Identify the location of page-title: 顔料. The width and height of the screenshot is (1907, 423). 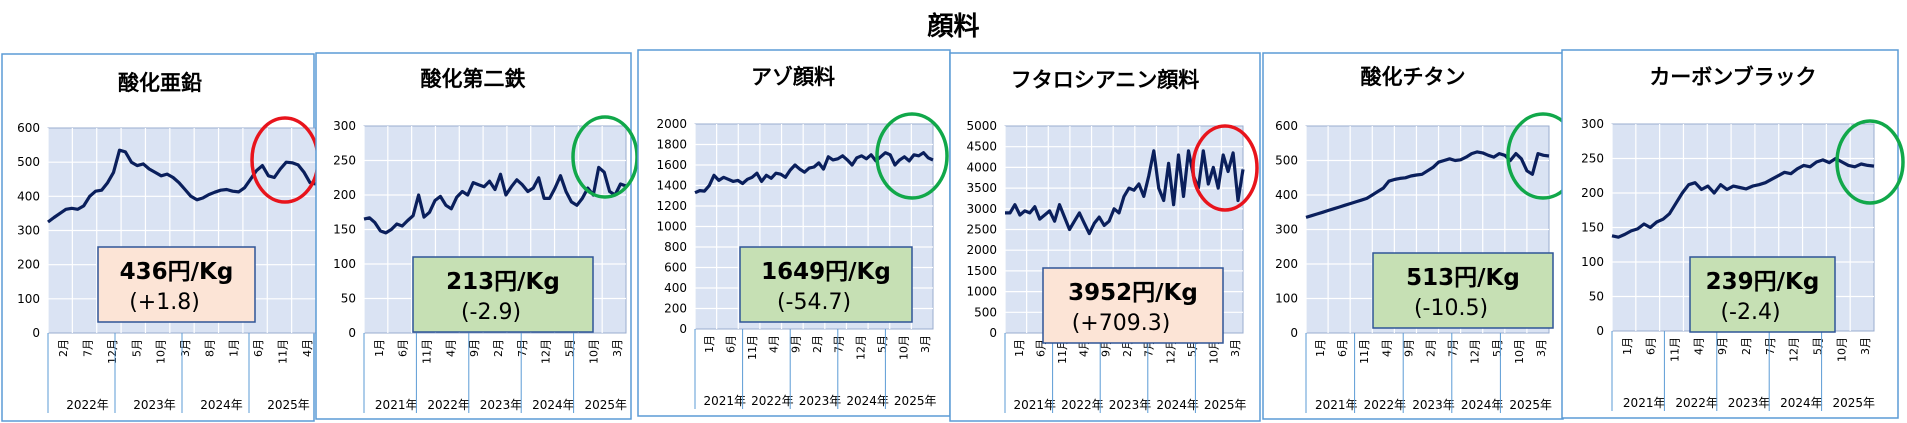
(953, 27).